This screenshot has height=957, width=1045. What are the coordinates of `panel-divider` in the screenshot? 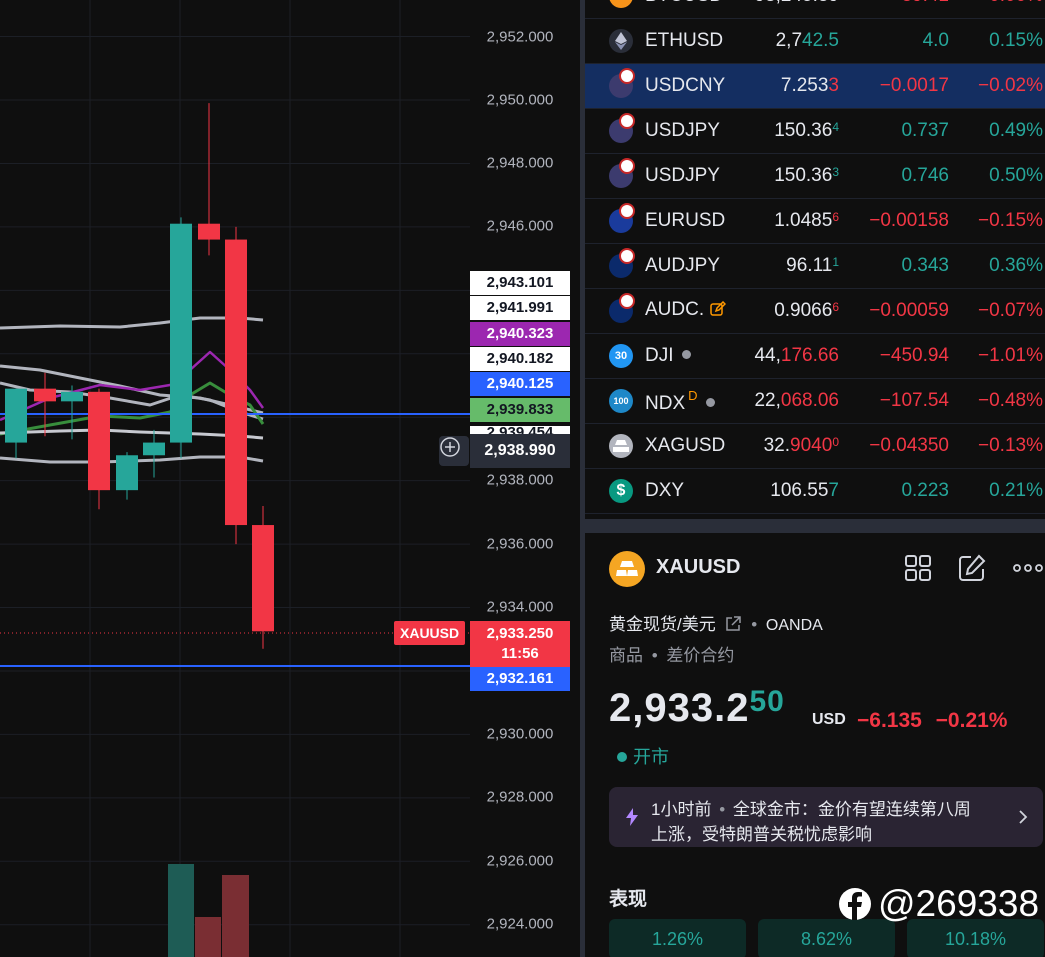 It's located at (582, 478).